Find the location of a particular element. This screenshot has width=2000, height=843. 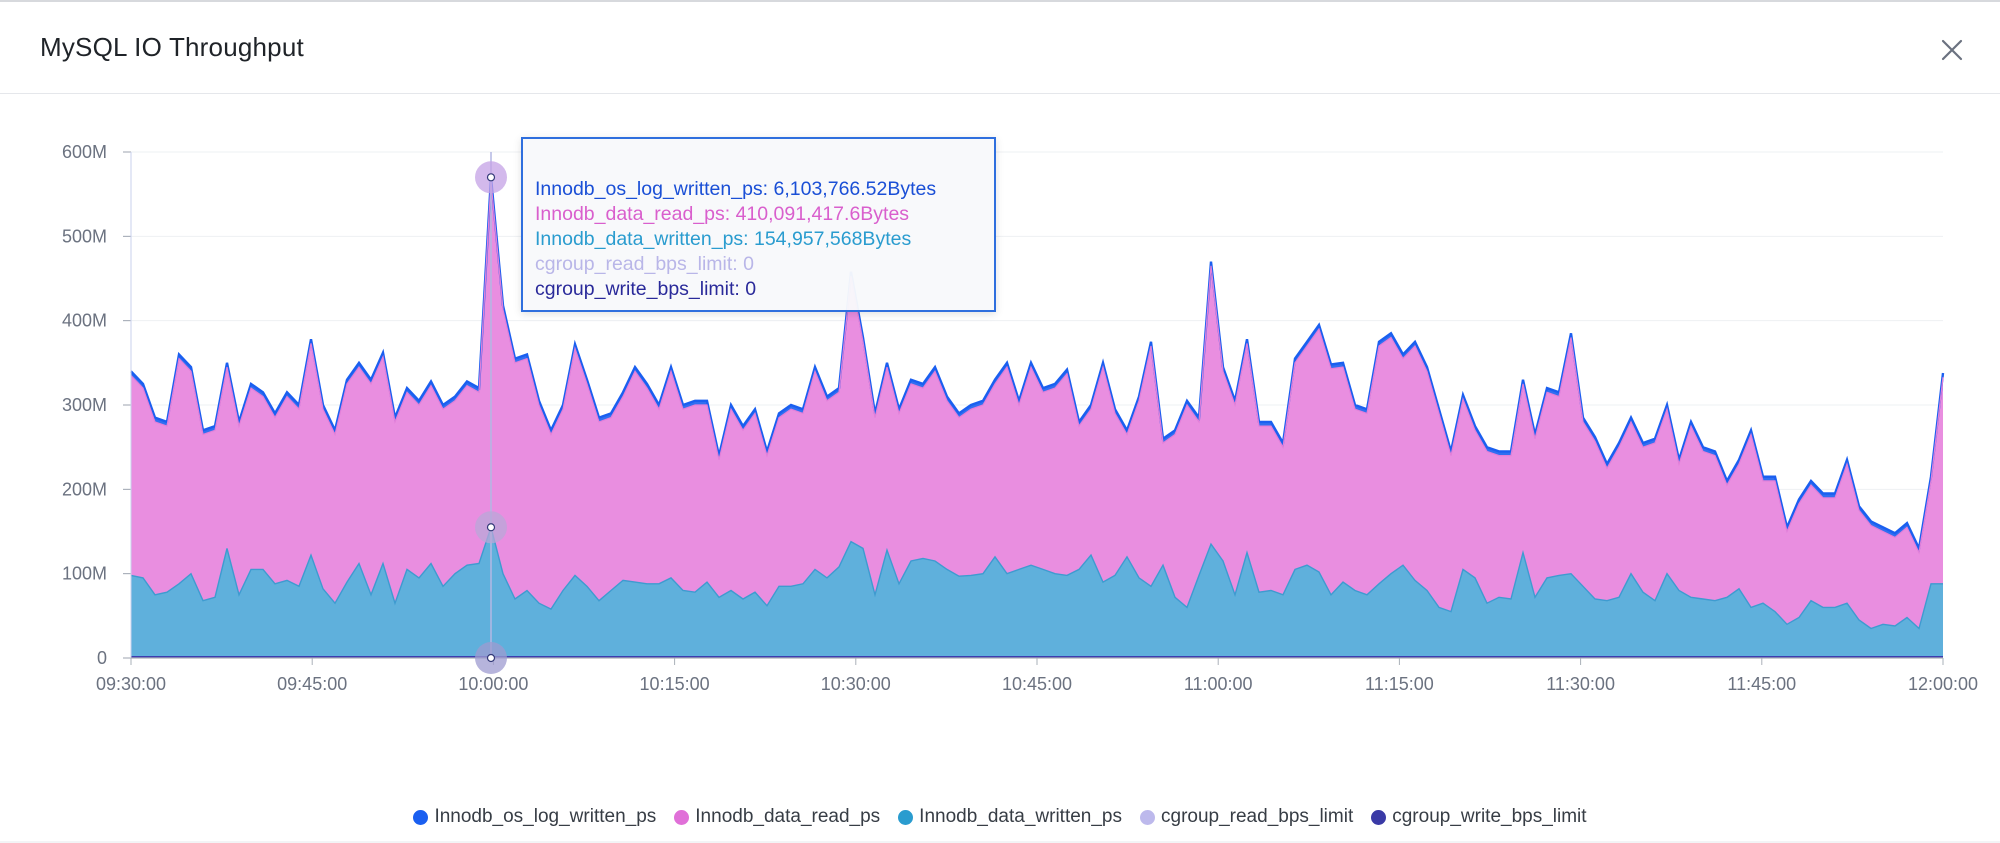

legend-label: Innodb_os_log_written_ps is located at coordinates (545, 816).